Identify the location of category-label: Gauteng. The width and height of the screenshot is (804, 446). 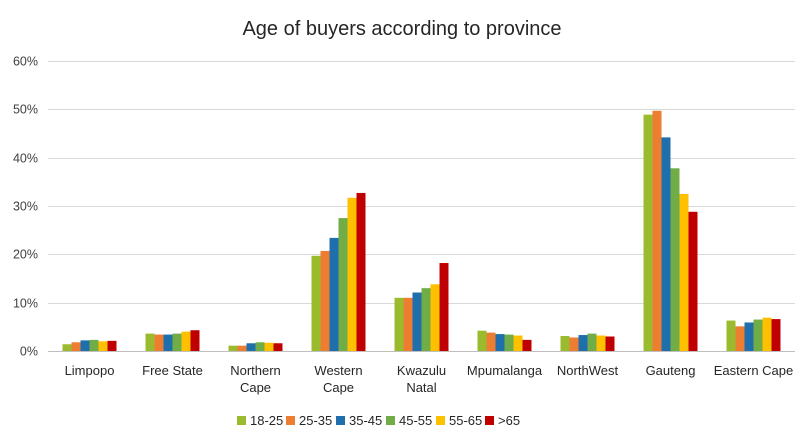
(671, 370).